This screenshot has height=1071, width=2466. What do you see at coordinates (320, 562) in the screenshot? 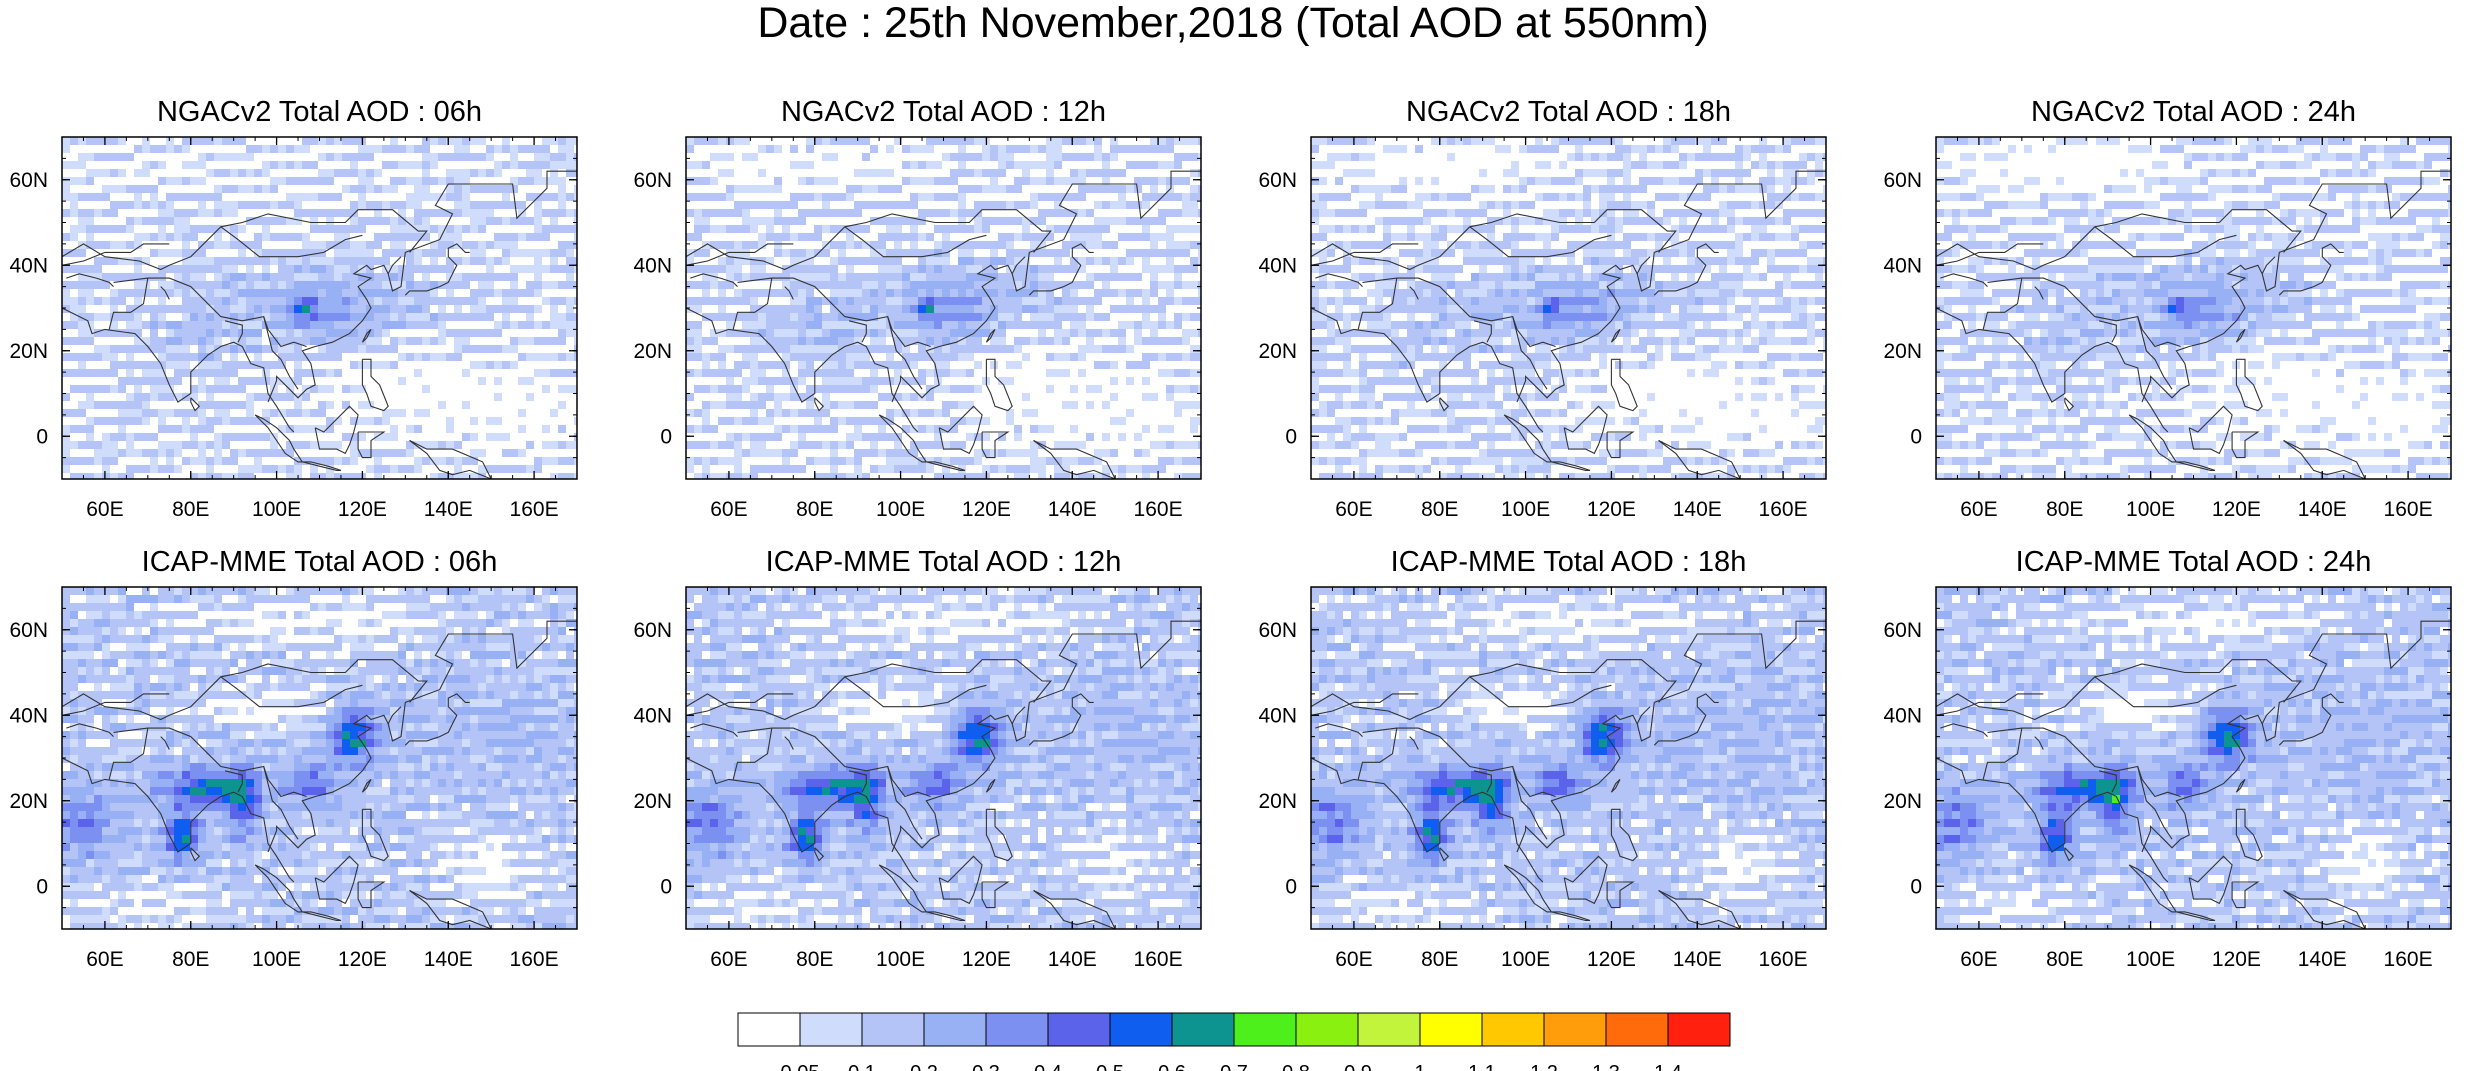
I see `panel-title: ICAP-MME Total AOD : 06h` at bounding box center [320, 562].